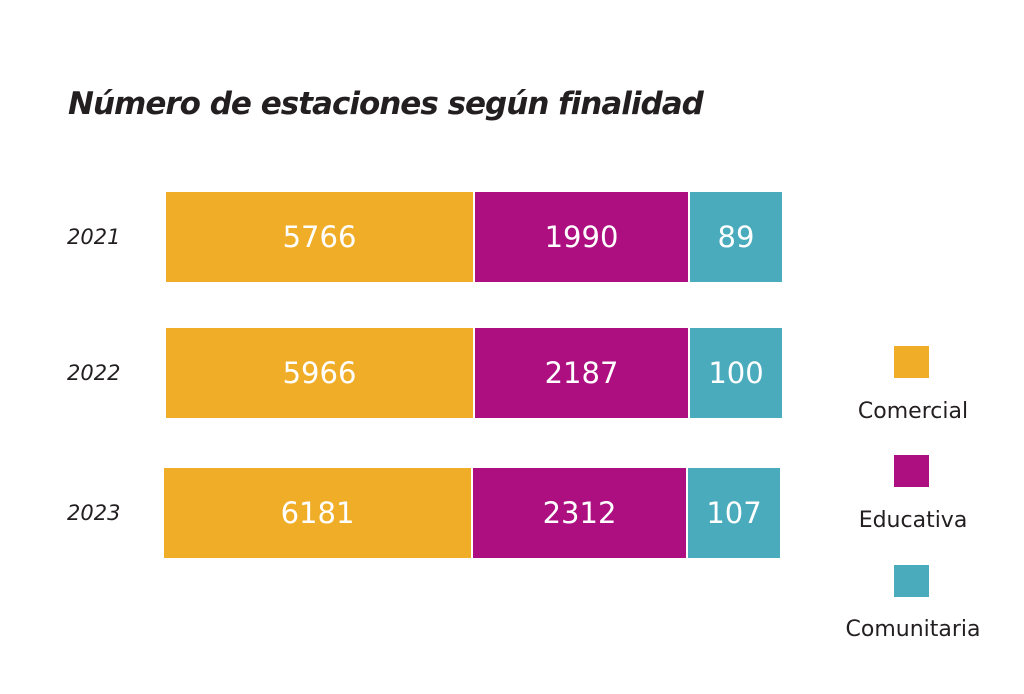  I want to click on legend-swatch-comercial, so click(911, 362).